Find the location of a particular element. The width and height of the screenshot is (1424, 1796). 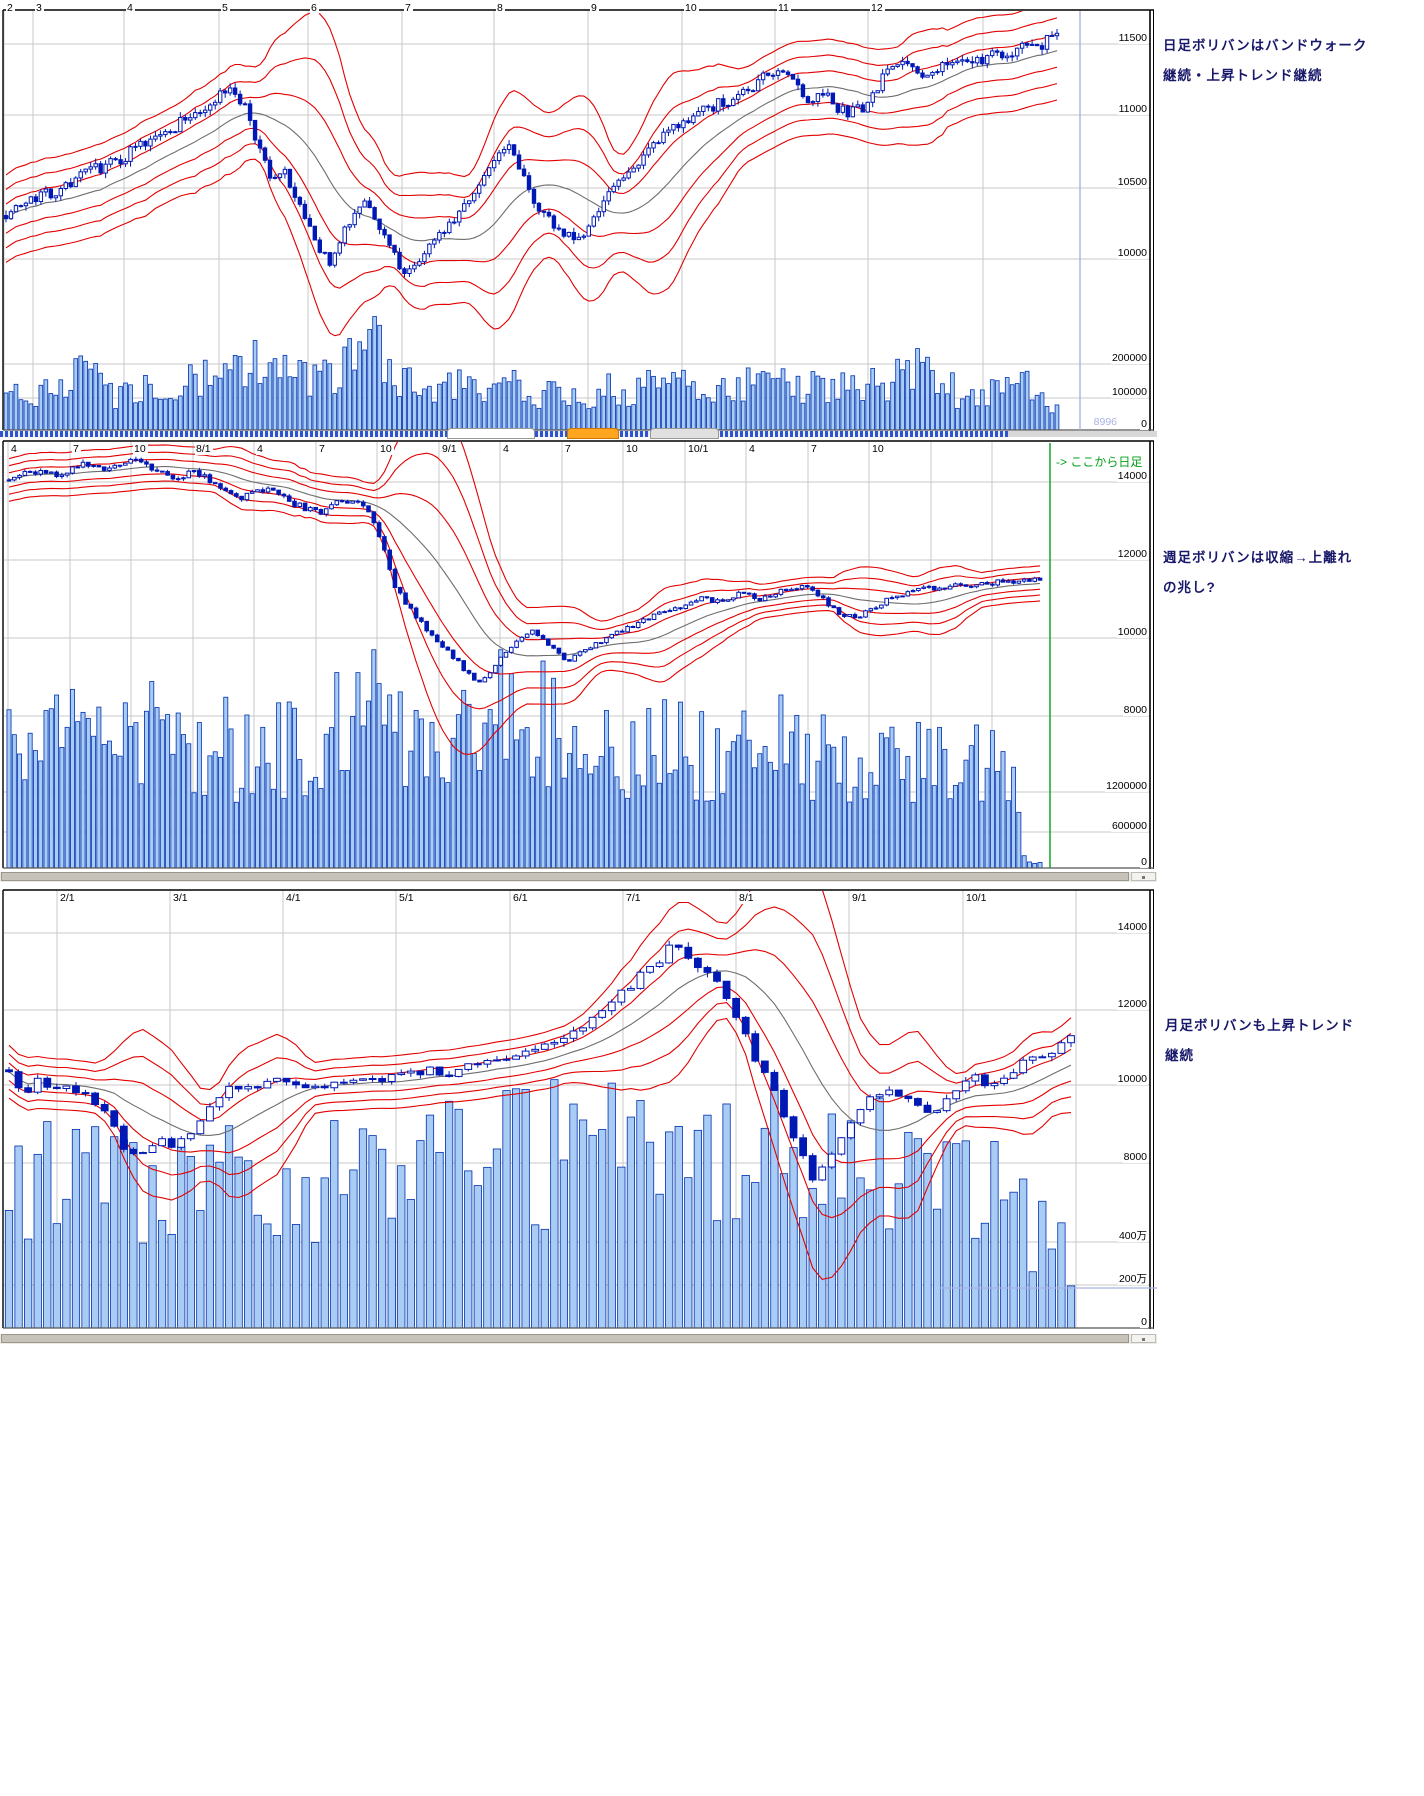

hidden-tab-orange is located at coordinates (593, 433).